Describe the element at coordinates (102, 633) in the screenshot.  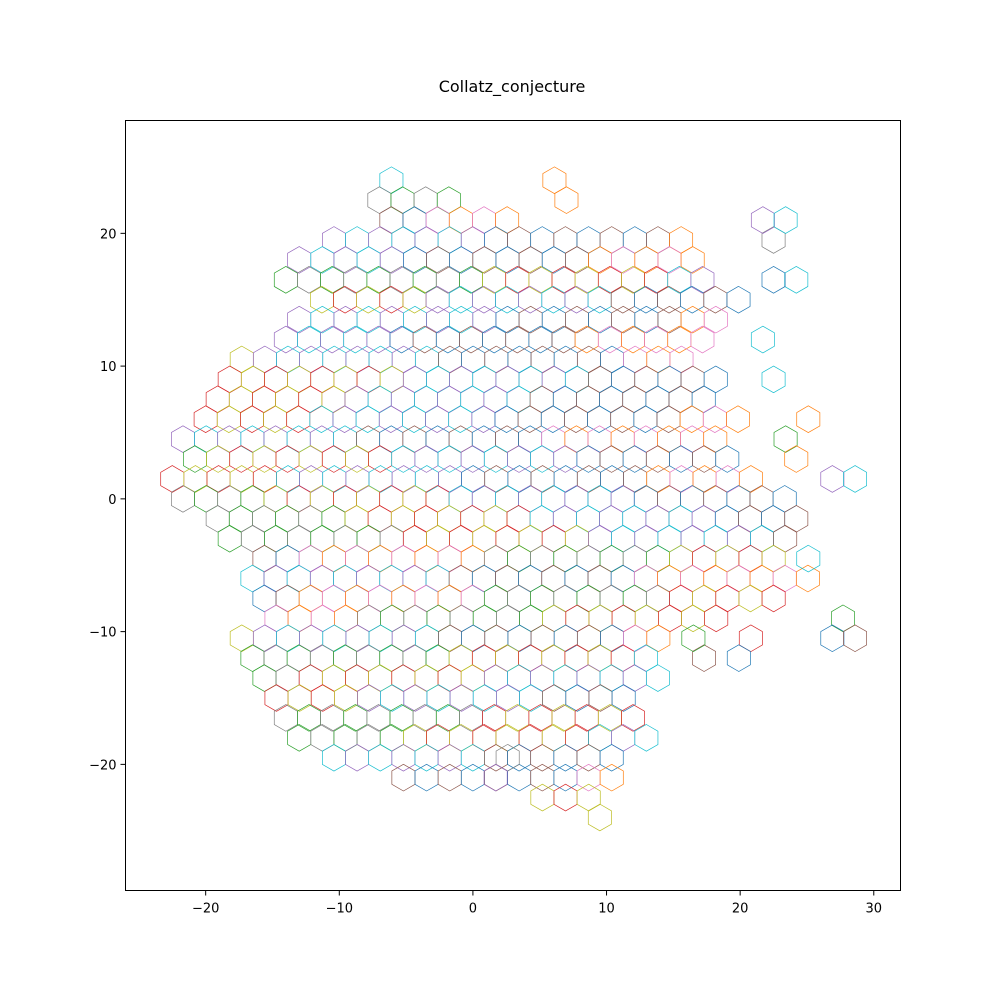
I see `y-tick-label: −10` at that location.